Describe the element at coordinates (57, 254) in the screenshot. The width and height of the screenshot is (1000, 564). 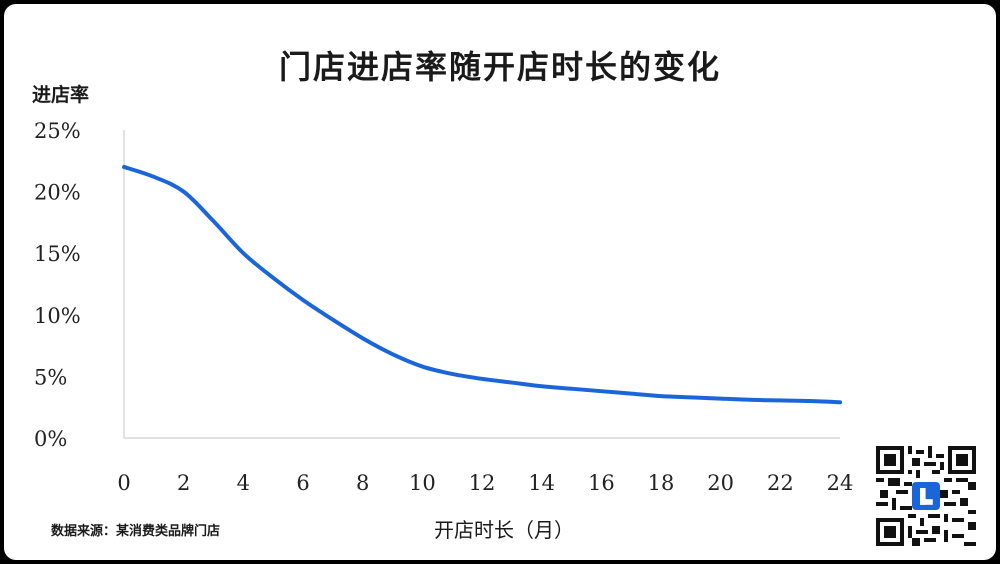
I see `y-tick-label: 15%` at that location.